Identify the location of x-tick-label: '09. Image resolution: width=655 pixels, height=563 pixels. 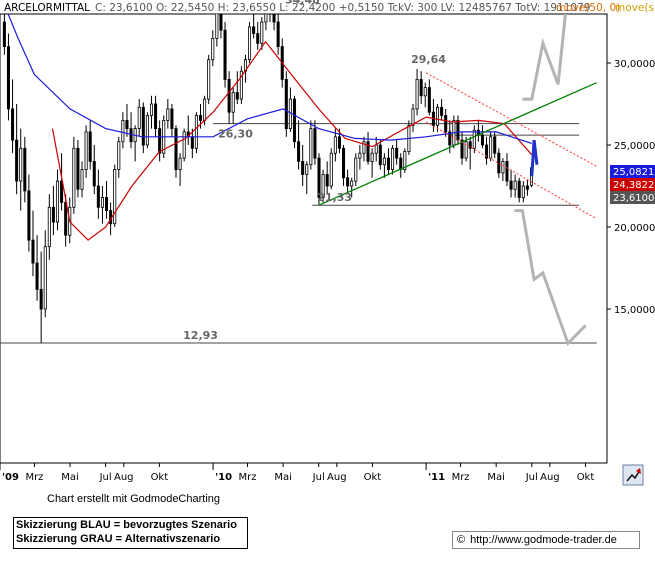
(10, 477).